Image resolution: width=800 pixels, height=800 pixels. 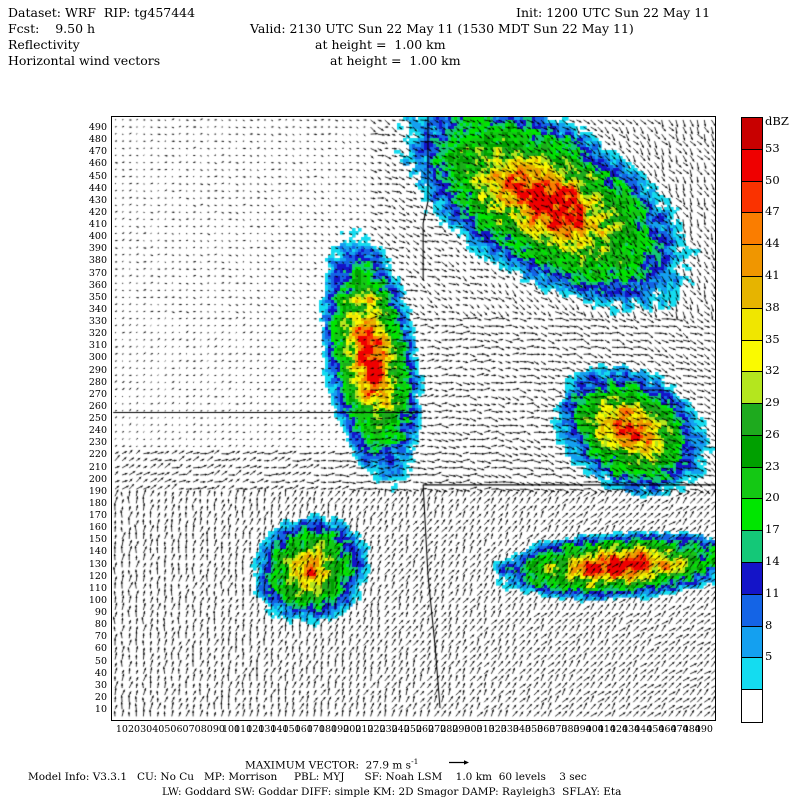 What do you see at coordinates (97, 491) in the screenshot?
I see `y-tick-label: 190` at bounding box center [97, 491].